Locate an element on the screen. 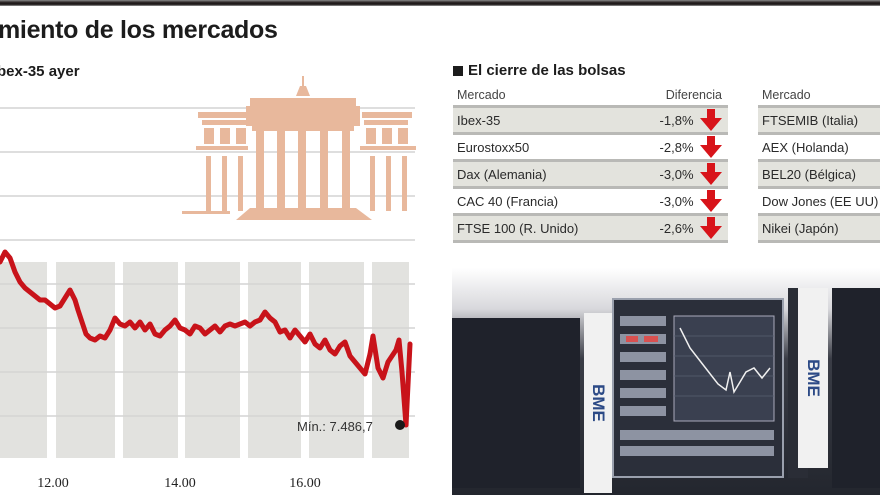  table-row: Nikei (Japón) is located at coordinates (819, 228).